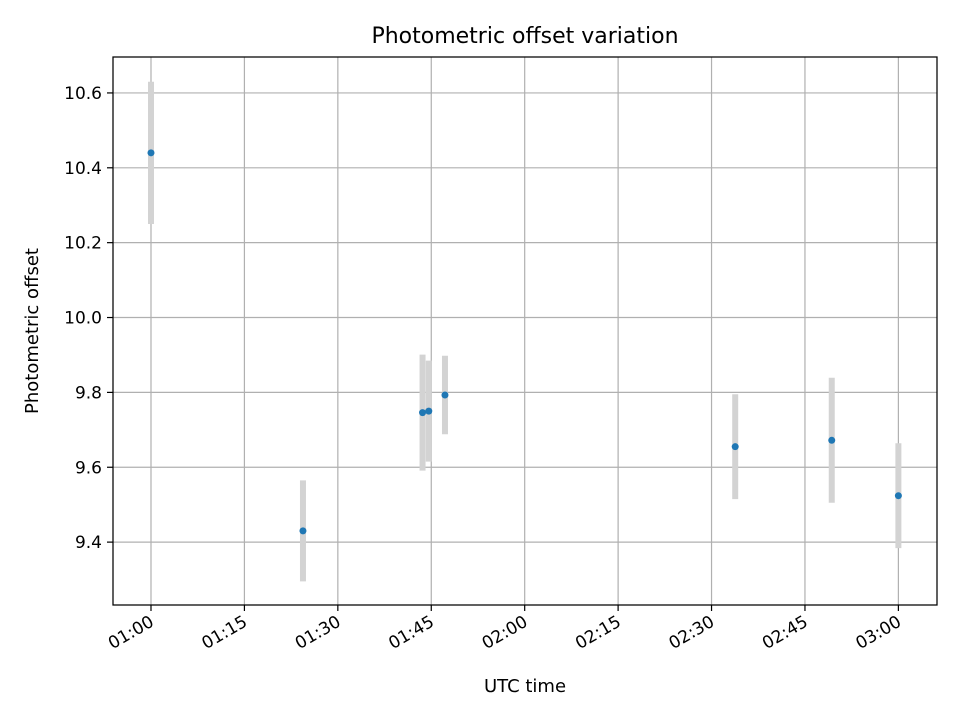 This screenshot has height=720, width=960. What do you see at coordinates (524, 36) in the screenshot?
I see `chart-title: Photometric offset variation` at bounding box center [524, 36].